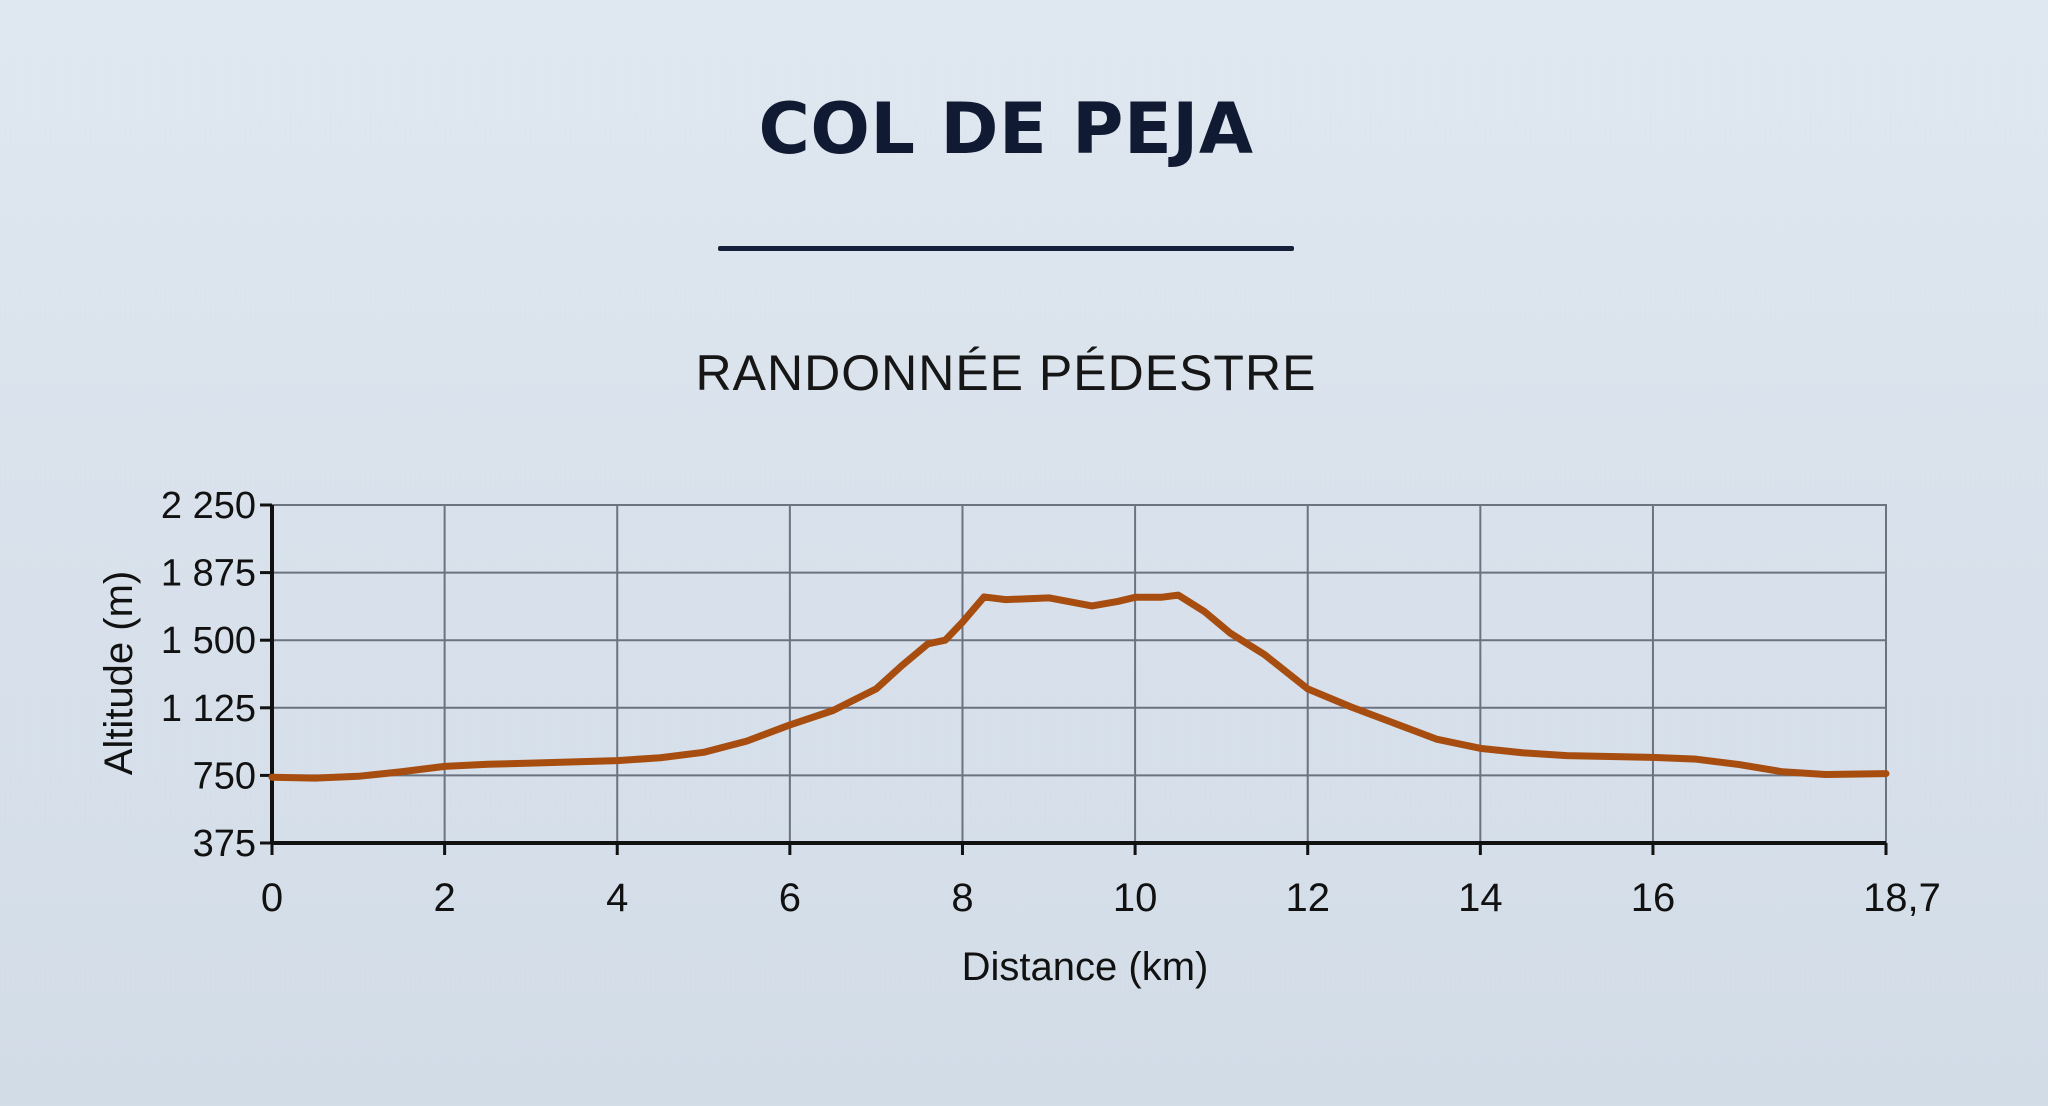  What do you see at coordinates (208, 709) in the screenshot?
I see `y-tick-label: 1 125` at bounding box center [208, 709].